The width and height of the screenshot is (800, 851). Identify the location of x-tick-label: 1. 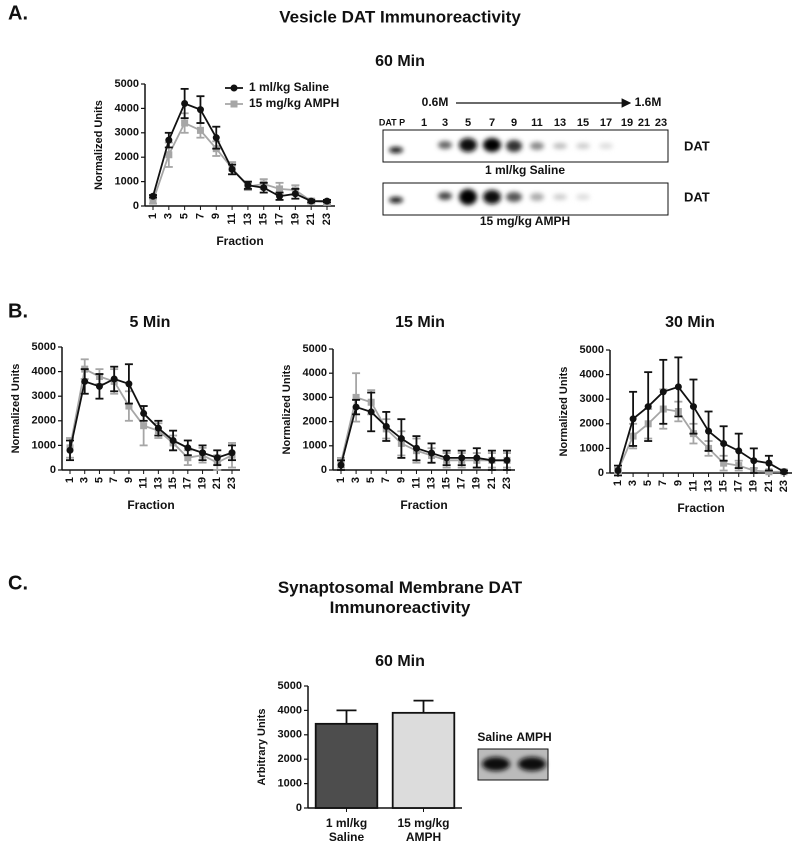
(70, 480).